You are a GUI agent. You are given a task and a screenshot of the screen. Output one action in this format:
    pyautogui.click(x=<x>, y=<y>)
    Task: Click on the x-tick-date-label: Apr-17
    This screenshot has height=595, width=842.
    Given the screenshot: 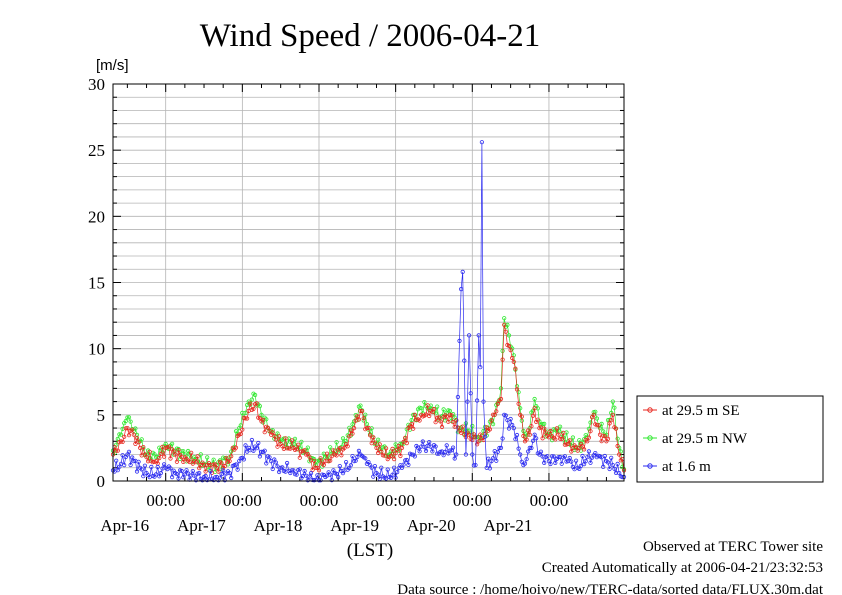 What is the action you would take?
    pyautogui.click(x=201, y=525)
    